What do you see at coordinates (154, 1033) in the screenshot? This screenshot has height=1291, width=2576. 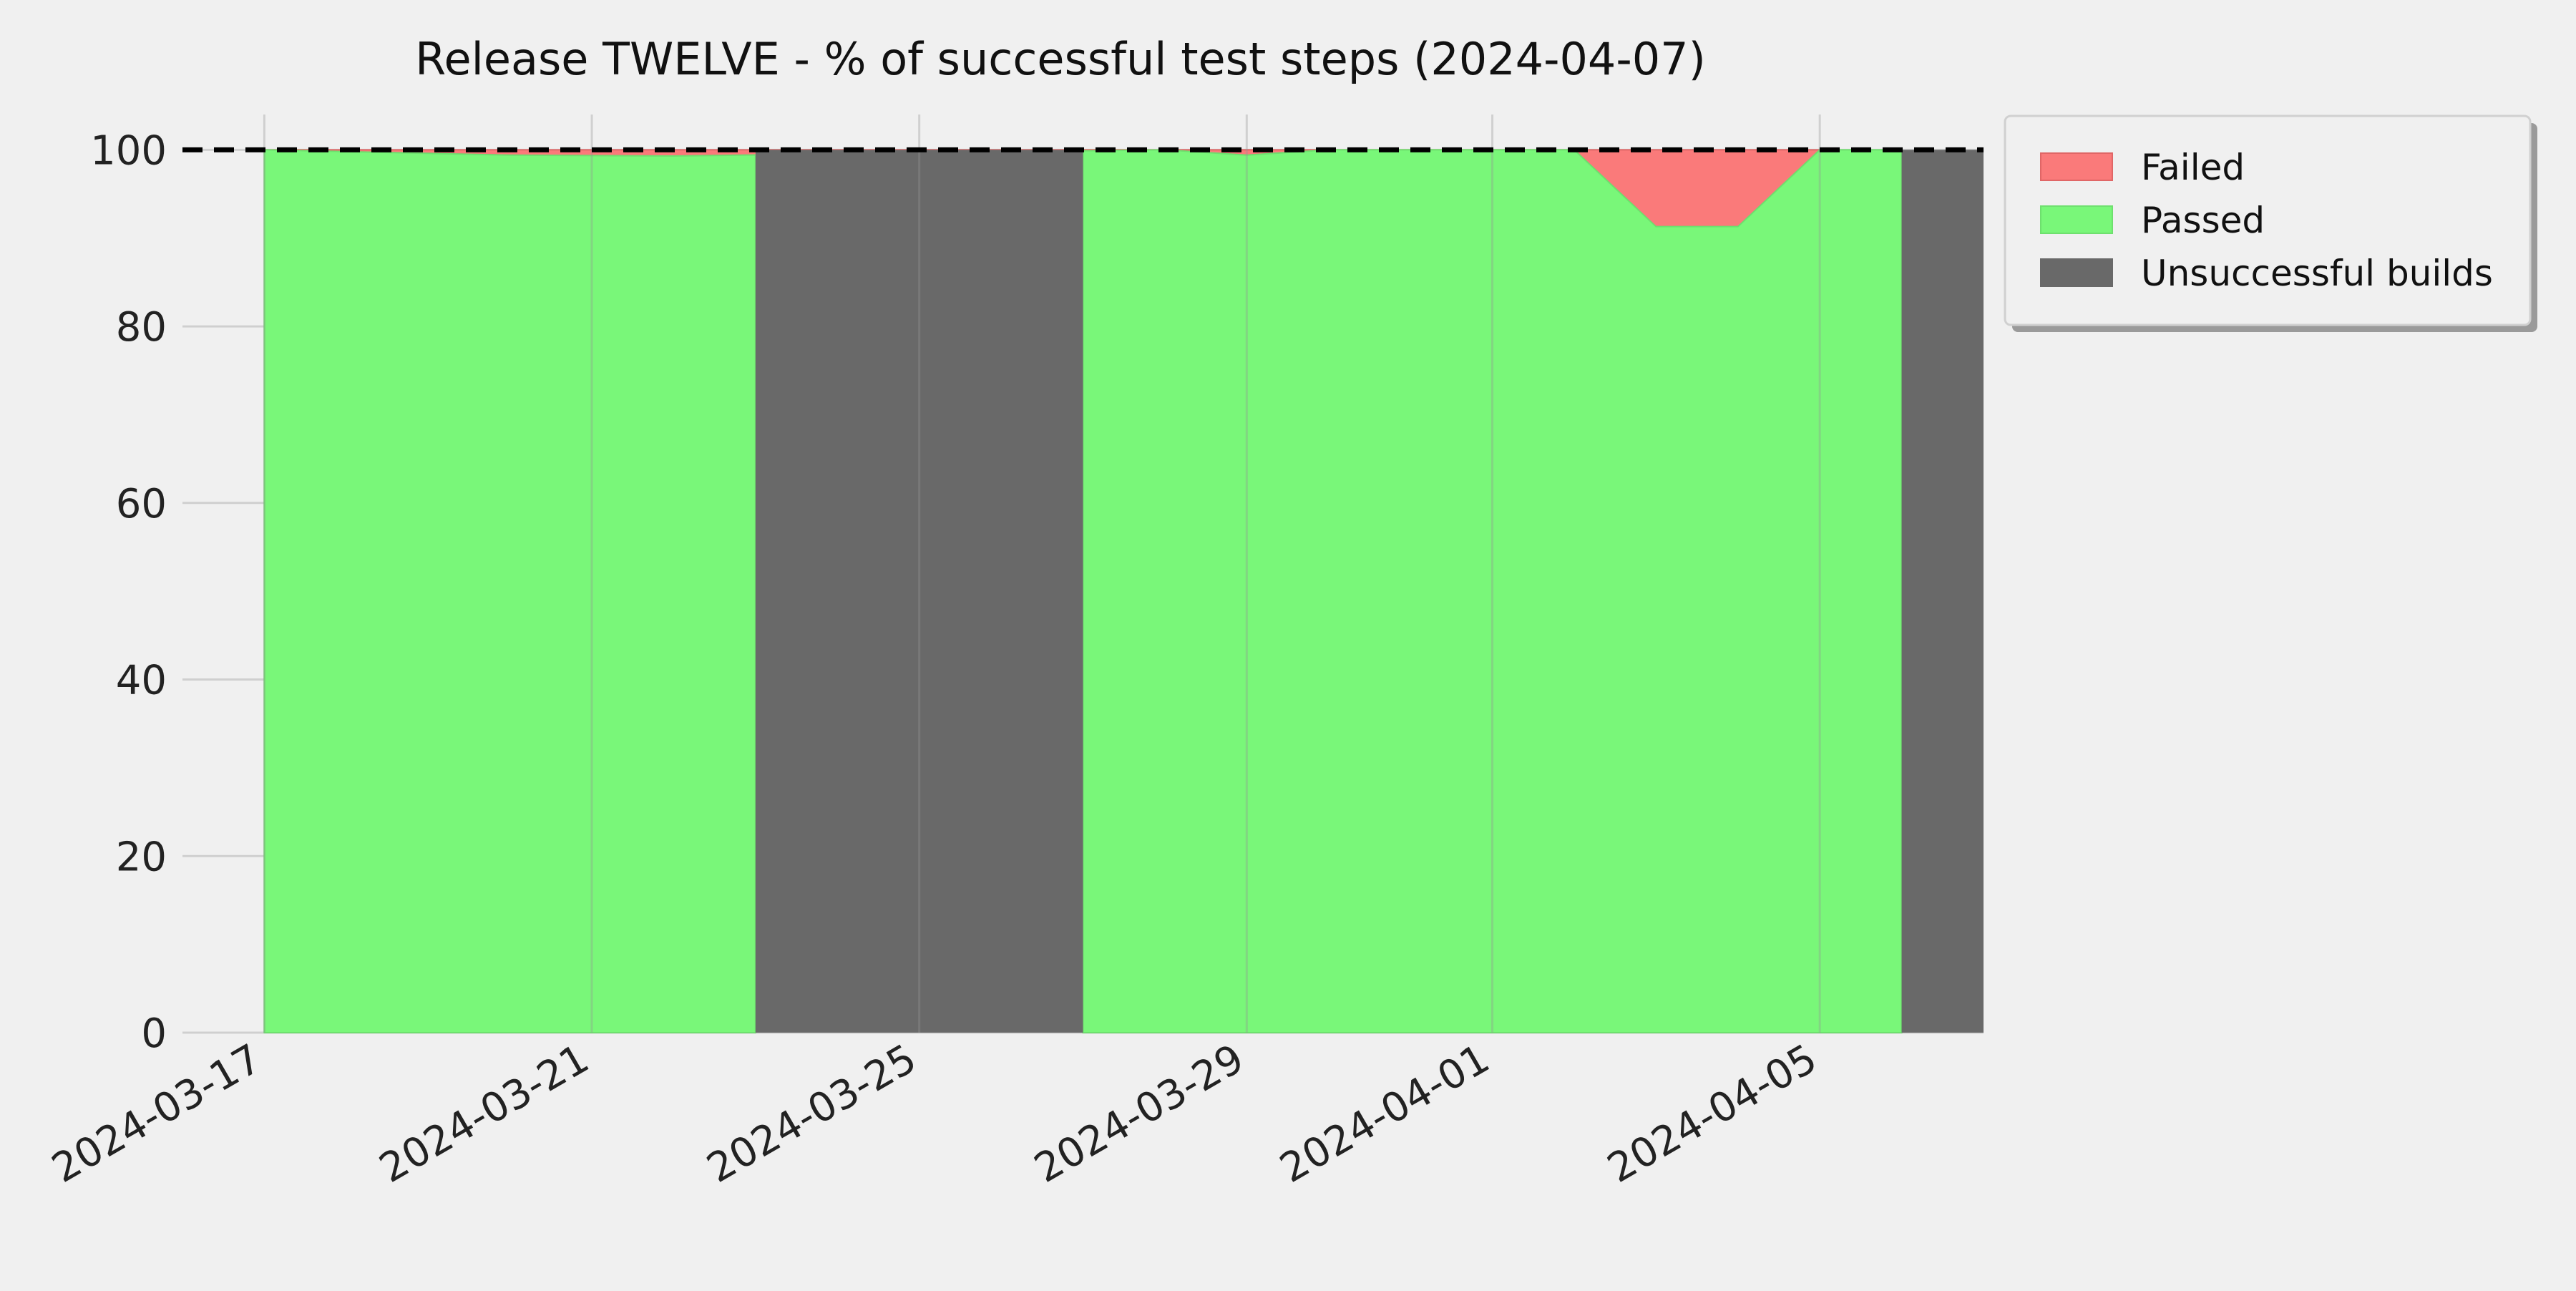 I see `y-tick-label: 0` at bounding box center [154, 1033].